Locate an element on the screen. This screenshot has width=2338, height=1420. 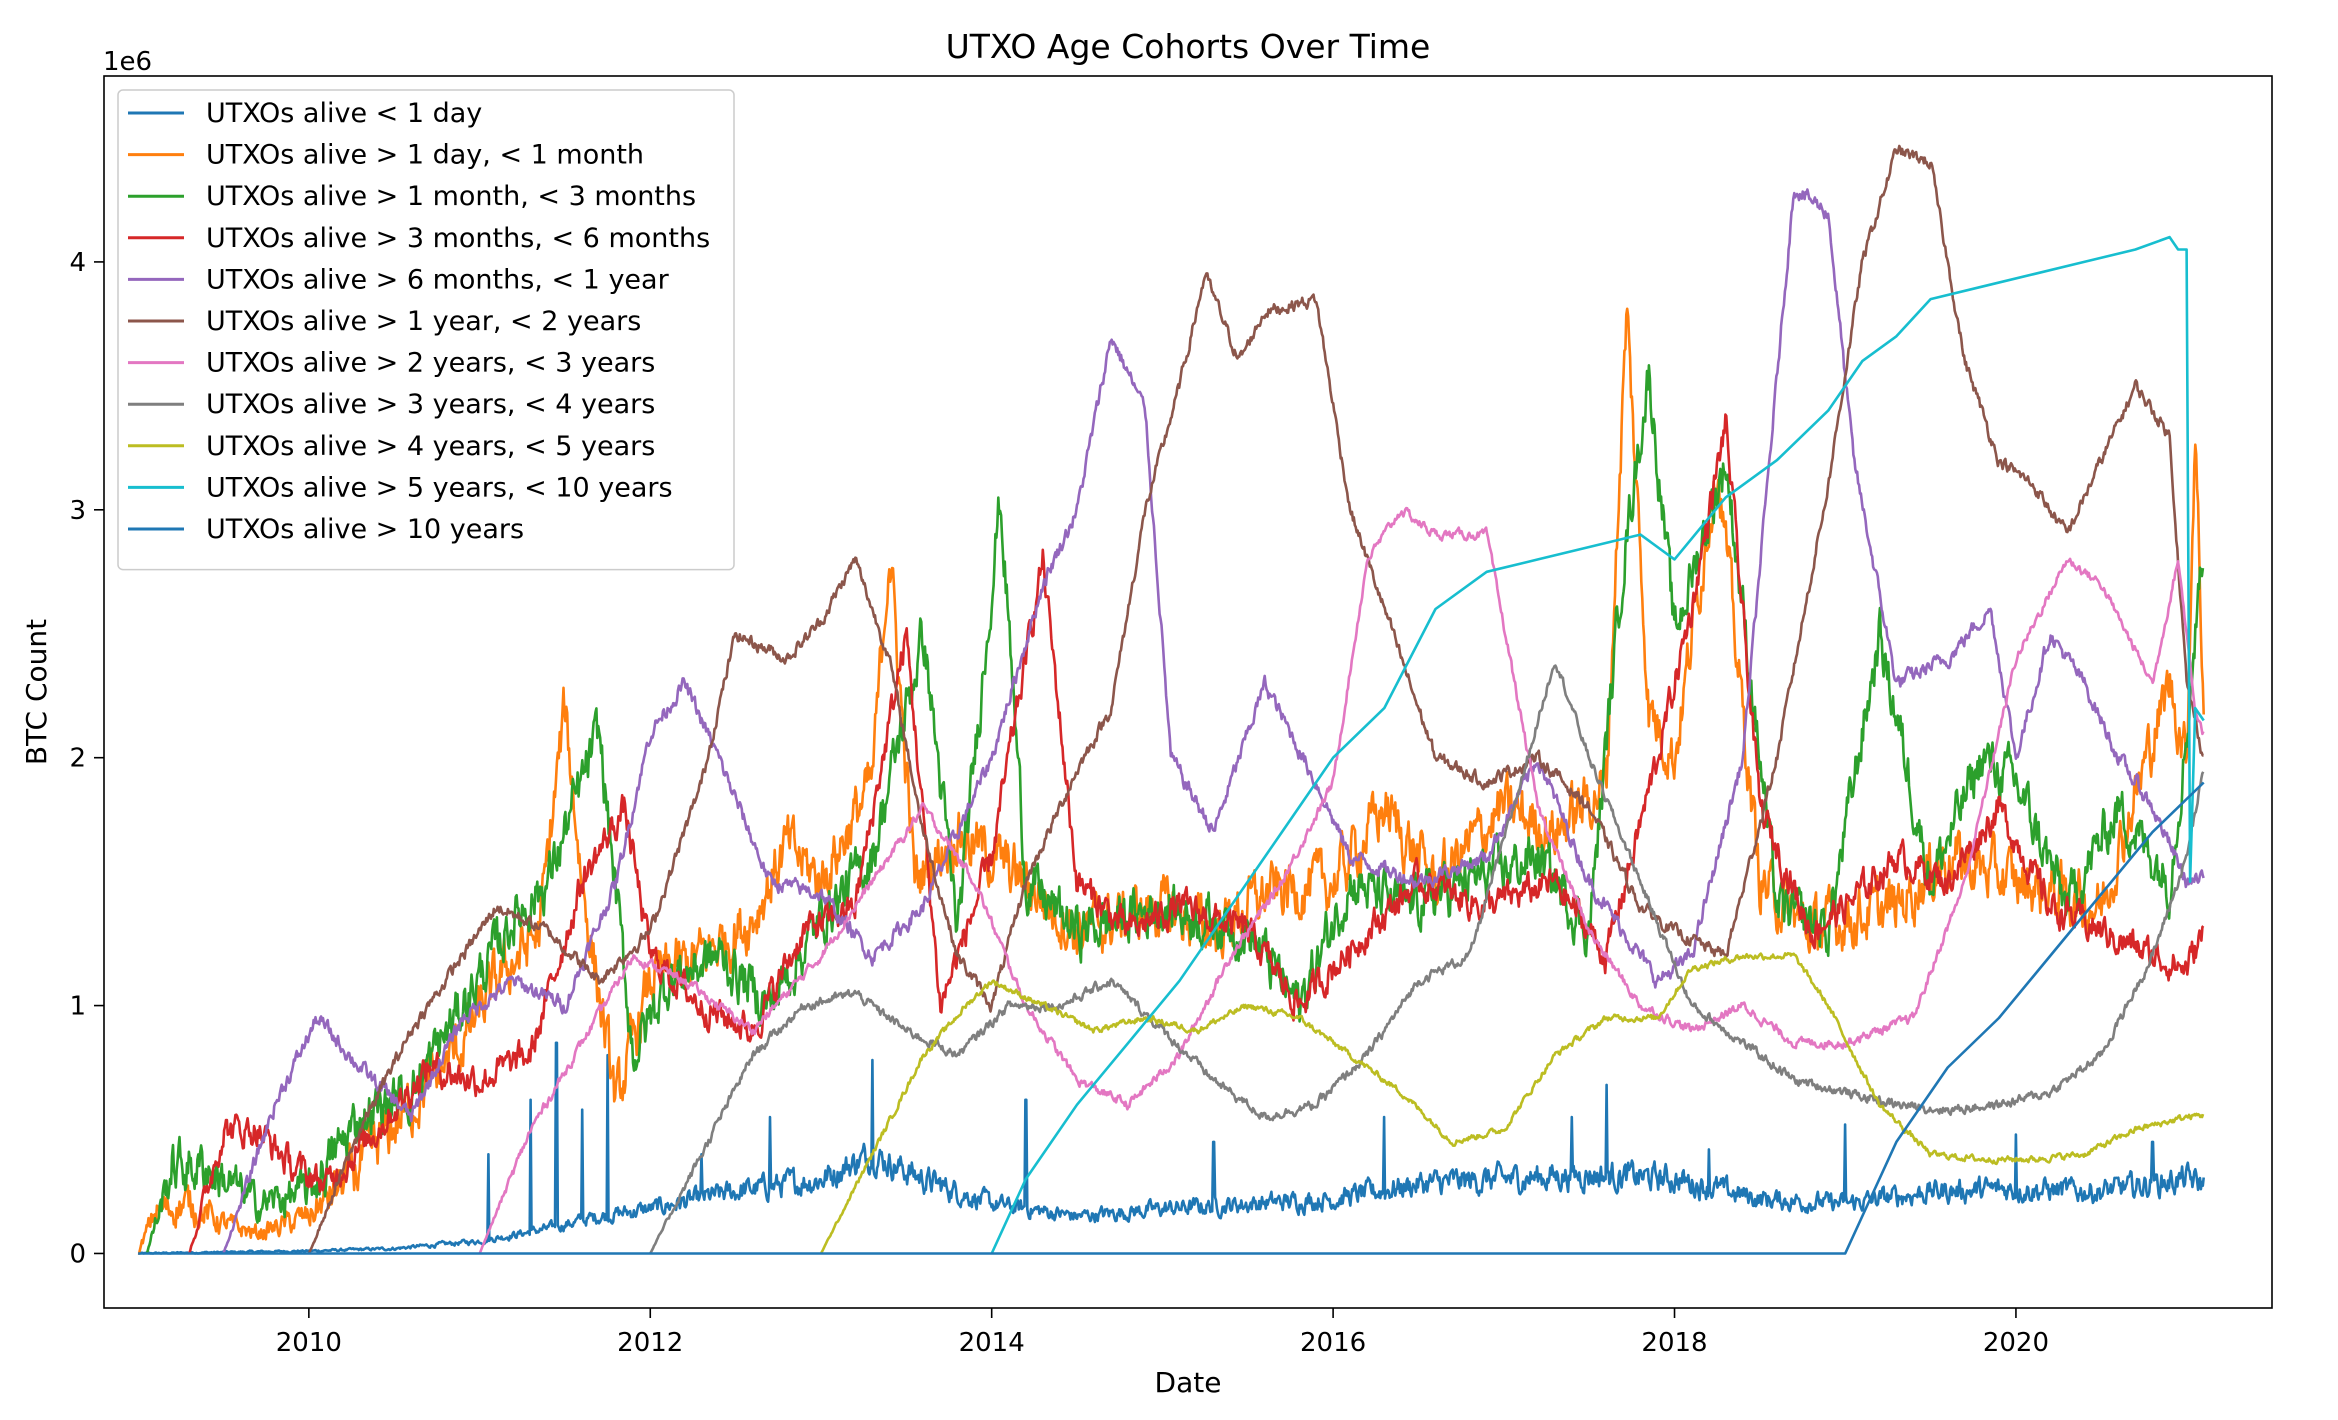
y-tick-label: 4 is located at coordinates (77, 263).